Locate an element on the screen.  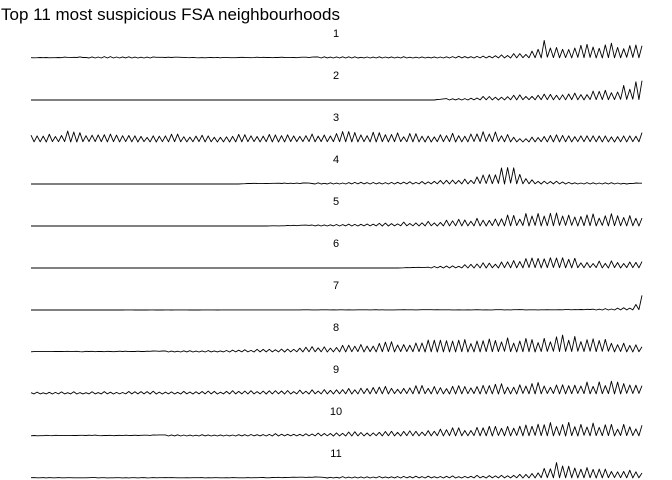
panel-label: 3 is located at coordinates (336, 118).